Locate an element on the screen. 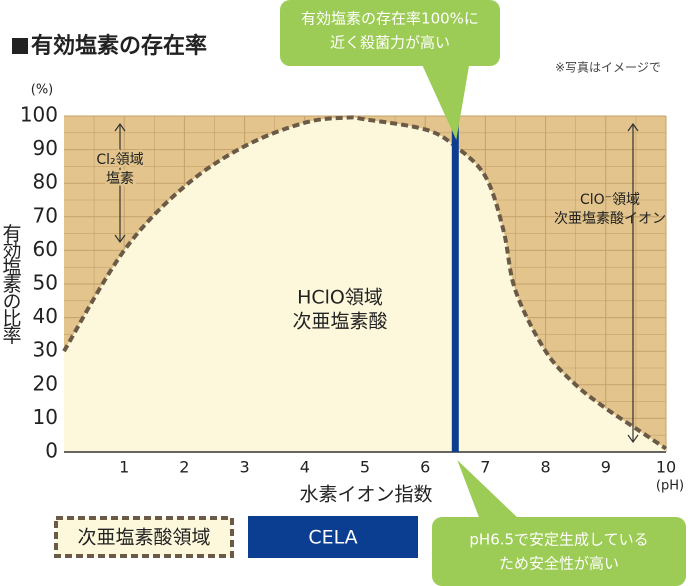 This screenshot has height=586, width=697. x-tick-label: 7 is located at coordinates (485, 467).